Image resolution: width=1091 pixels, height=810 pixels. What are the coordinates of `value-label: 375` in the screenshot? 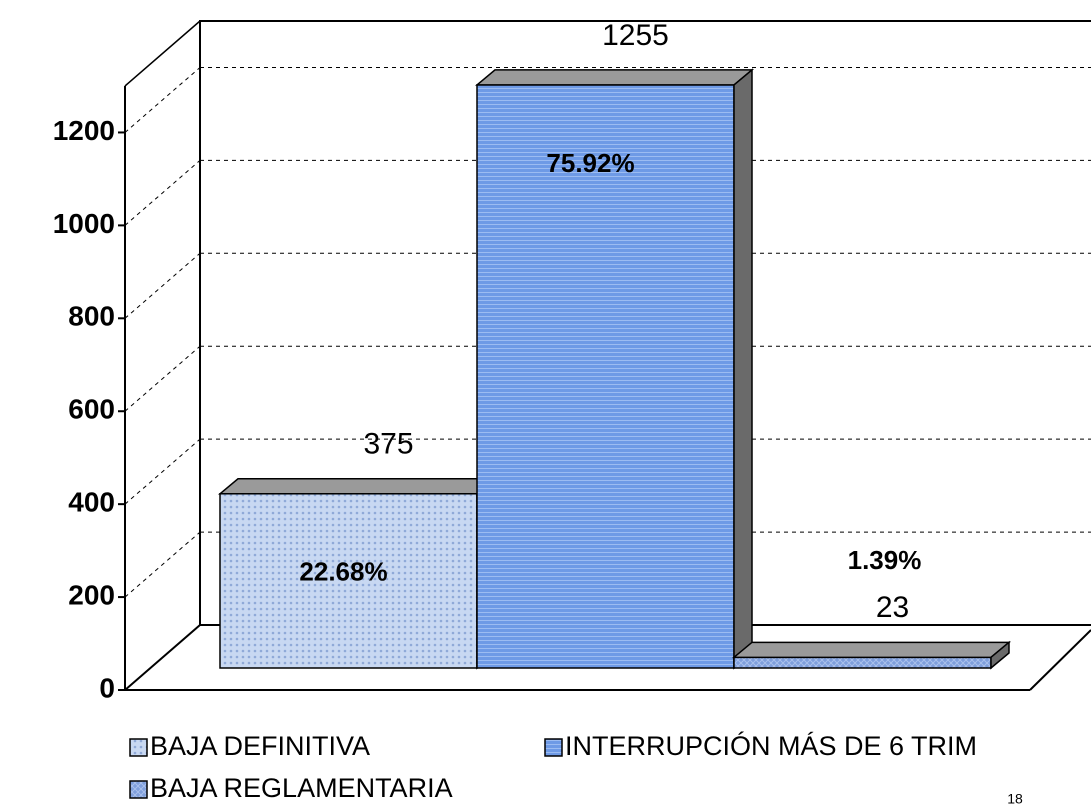 It's located at (388, 444).